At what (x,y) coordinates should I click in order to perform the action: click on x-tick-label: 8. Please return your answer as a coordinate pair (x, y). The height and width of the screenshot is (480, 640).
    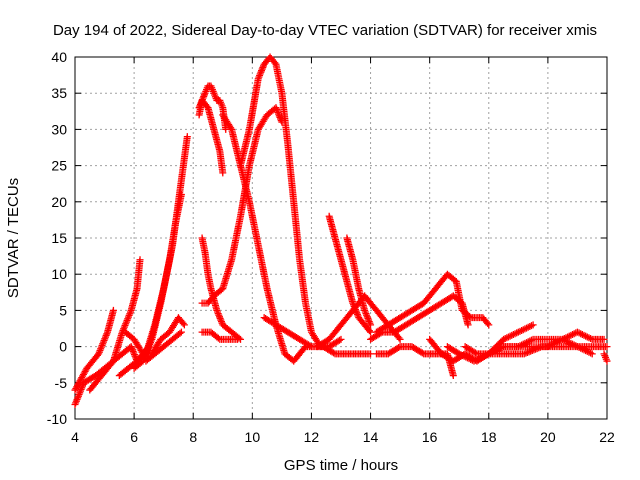
    Looking at the image, I should click on (193, 437).